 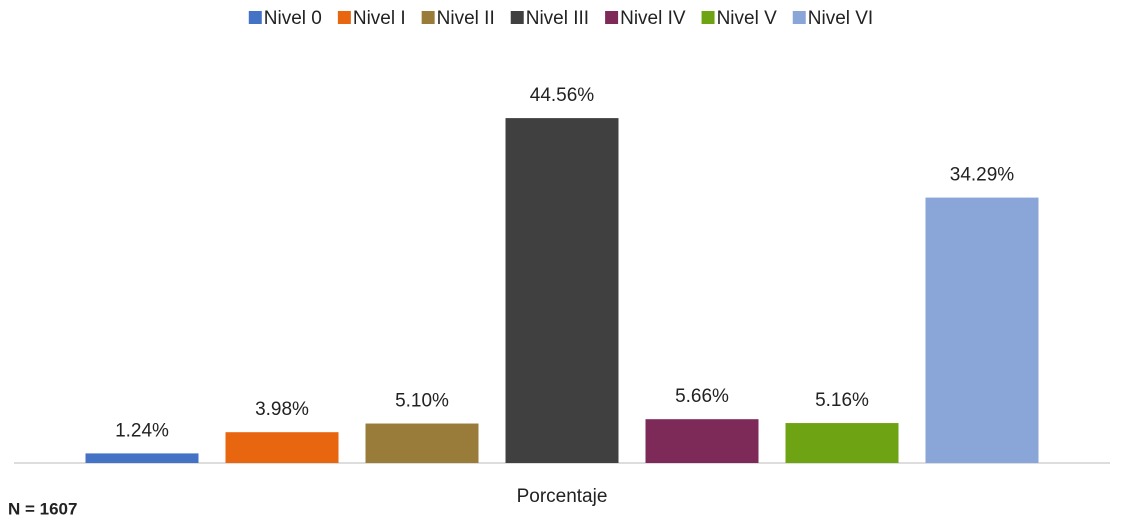 I want to click on data-label: 1.24%, so click(x=142, y=430).